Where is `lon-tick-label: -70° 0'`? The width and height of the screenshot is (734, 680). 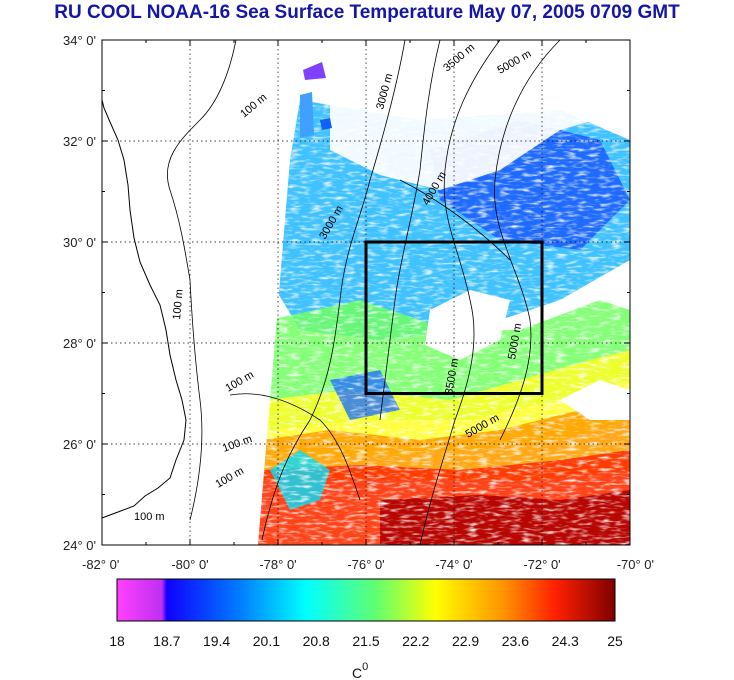 lon-tick-label: -70° 0' is located at coordinates (635, 564).